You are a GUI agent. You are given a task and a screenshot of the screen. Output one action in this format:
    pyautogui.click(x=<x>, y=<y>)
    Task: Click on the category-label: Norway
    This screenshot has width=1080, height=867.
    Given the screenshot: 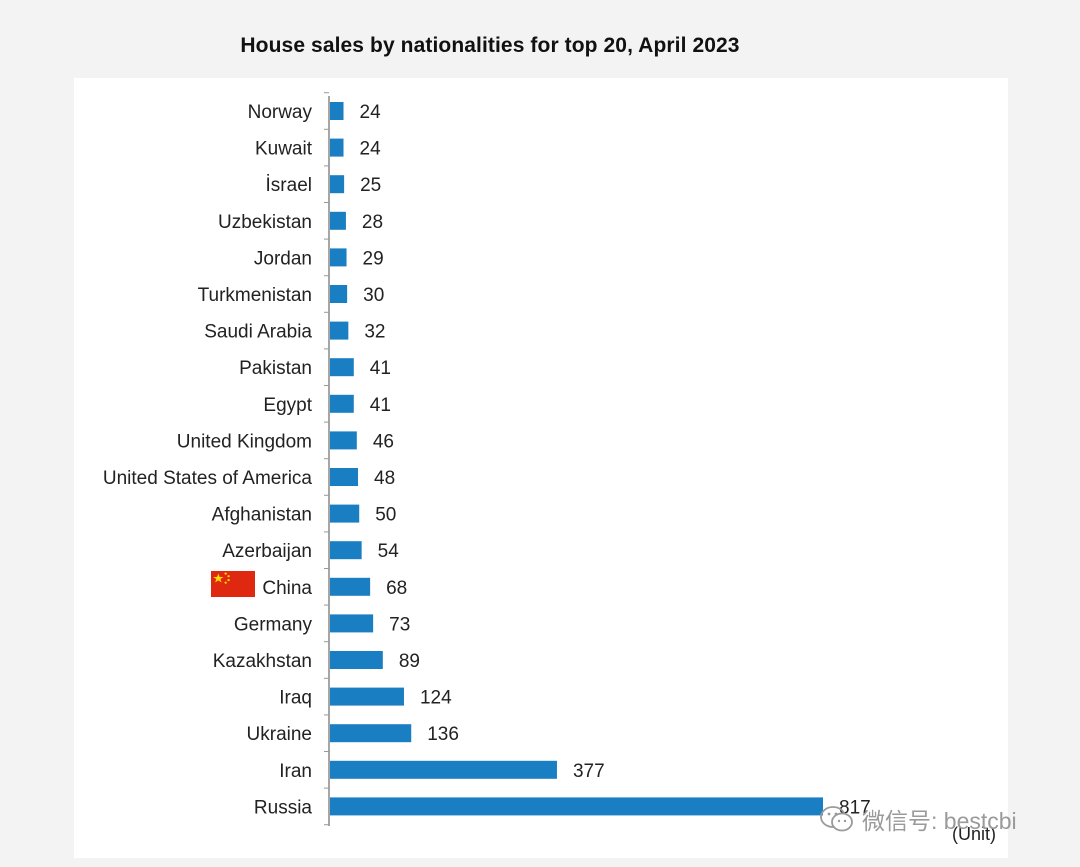 What is the action you would take?
    pyautogui.click(x=280, y=112)
    